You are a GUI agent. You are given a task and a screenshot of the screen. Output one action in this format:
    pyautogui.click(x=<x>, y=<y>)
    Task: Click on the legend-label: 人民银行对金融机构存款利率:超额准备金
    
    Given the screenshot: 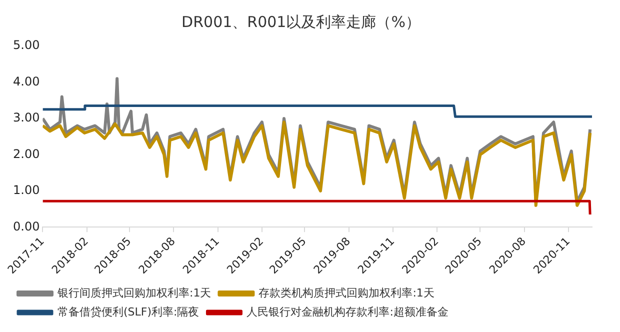 What is the action you would take?
    pyautogui.click(x=347, y=311)
    